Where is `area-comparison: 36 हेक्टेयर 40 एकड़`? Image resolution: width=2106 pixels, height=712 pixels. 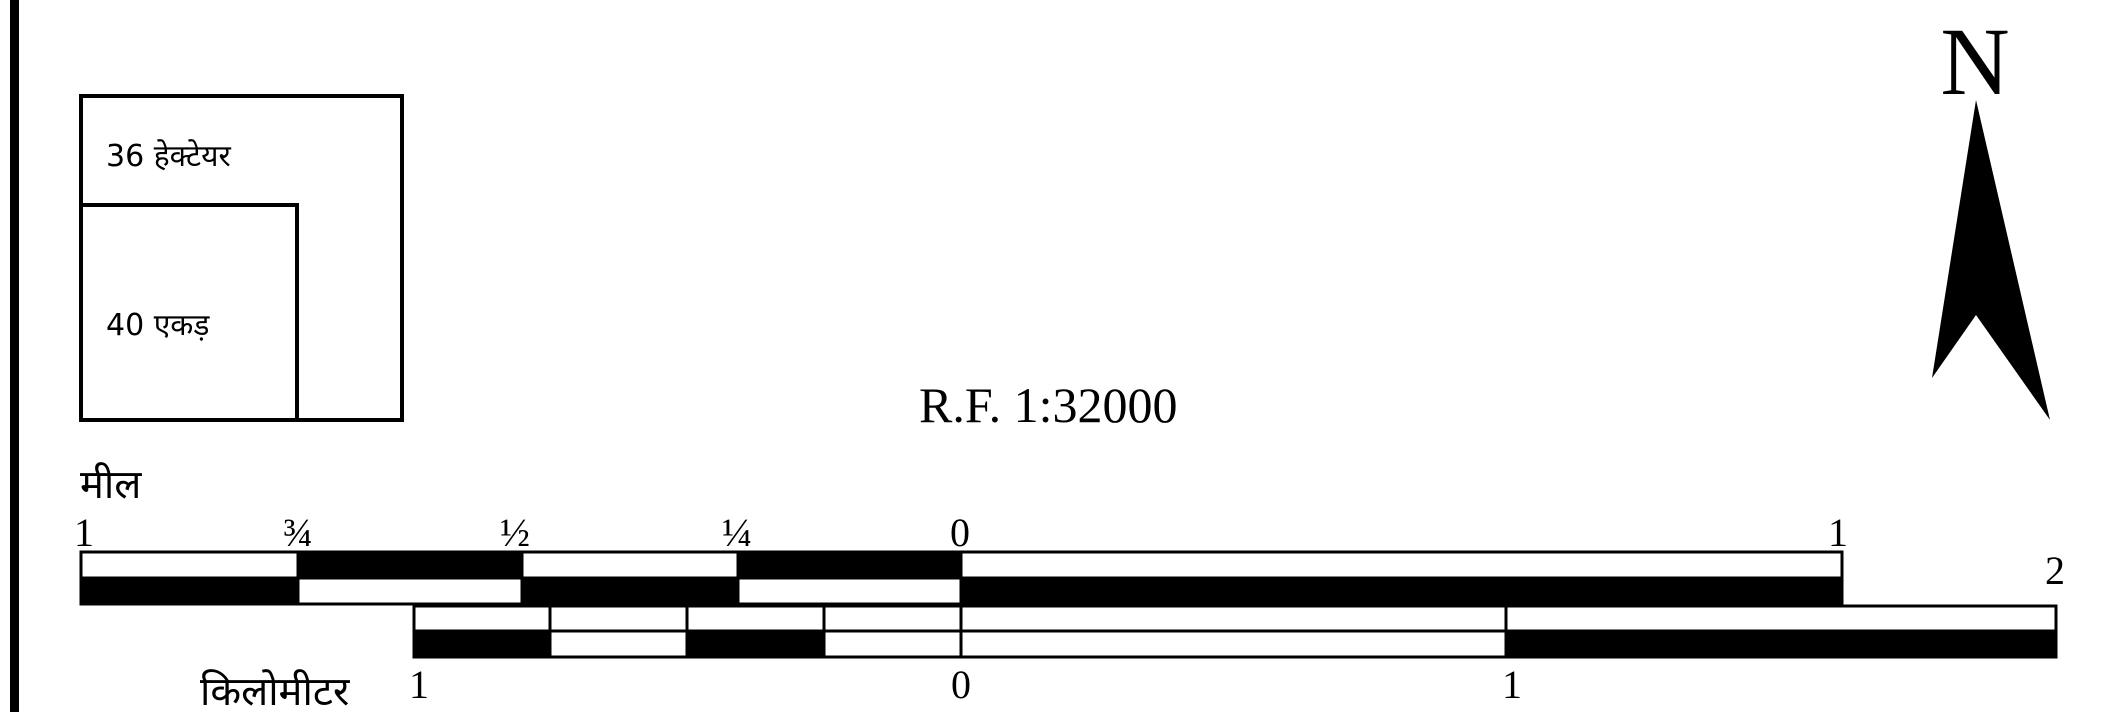
area-comparison: 36 हेक्टेयर 40 एकड़ is located at coordinates (241, 258).